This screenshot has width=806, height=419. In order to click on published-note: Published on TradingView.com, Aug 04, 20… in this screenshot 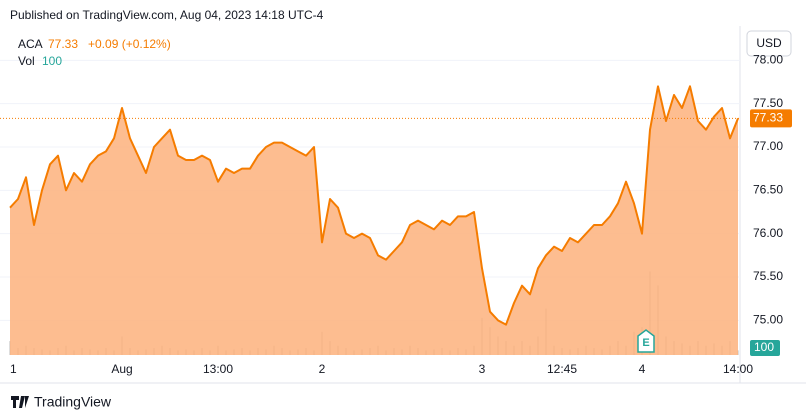, I will do `click(167, 15)`.